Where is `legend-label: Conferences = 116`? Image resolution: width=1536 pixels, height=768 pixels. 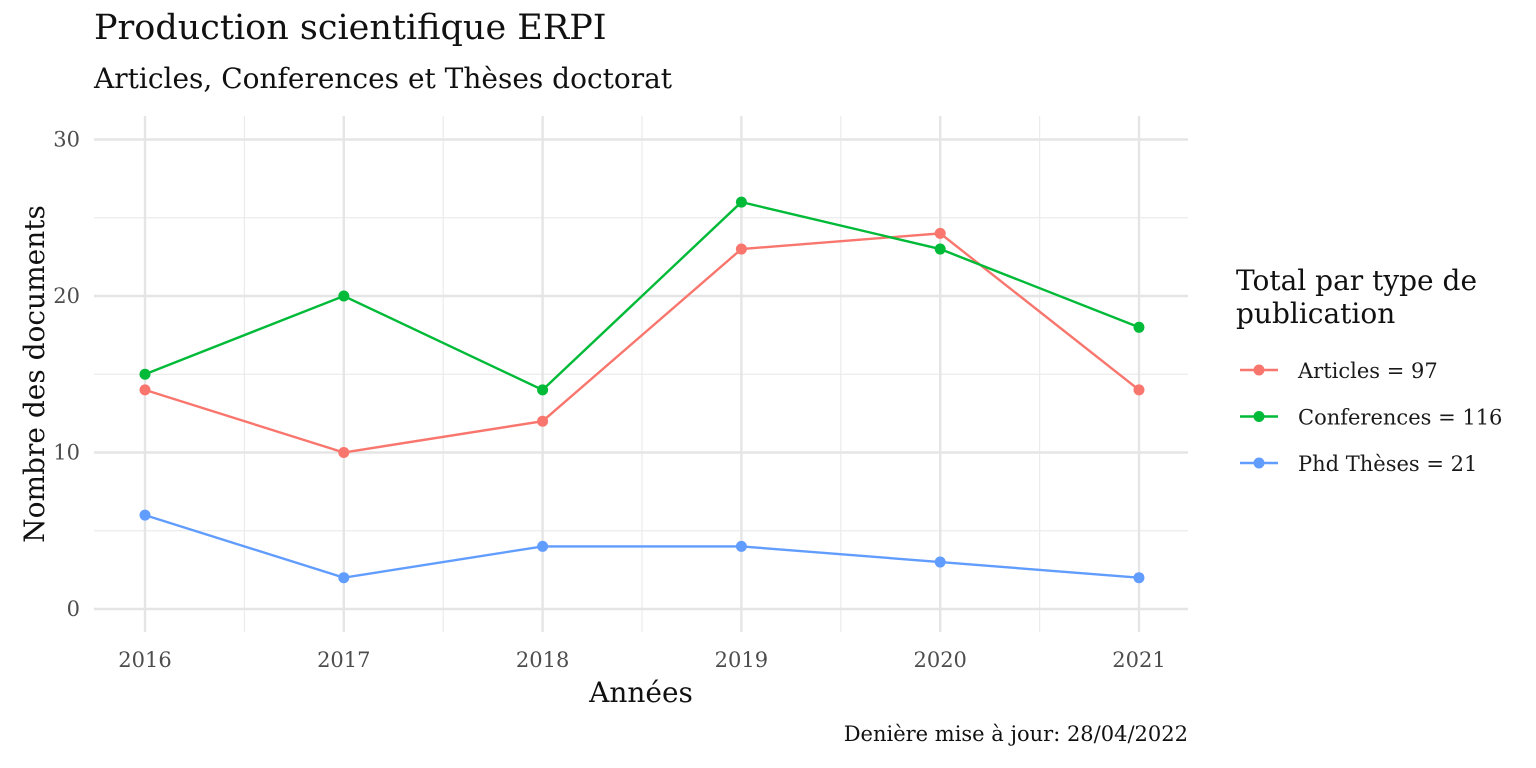
legend-label: Conferences = 116 is located at coordinates (1400, 418).